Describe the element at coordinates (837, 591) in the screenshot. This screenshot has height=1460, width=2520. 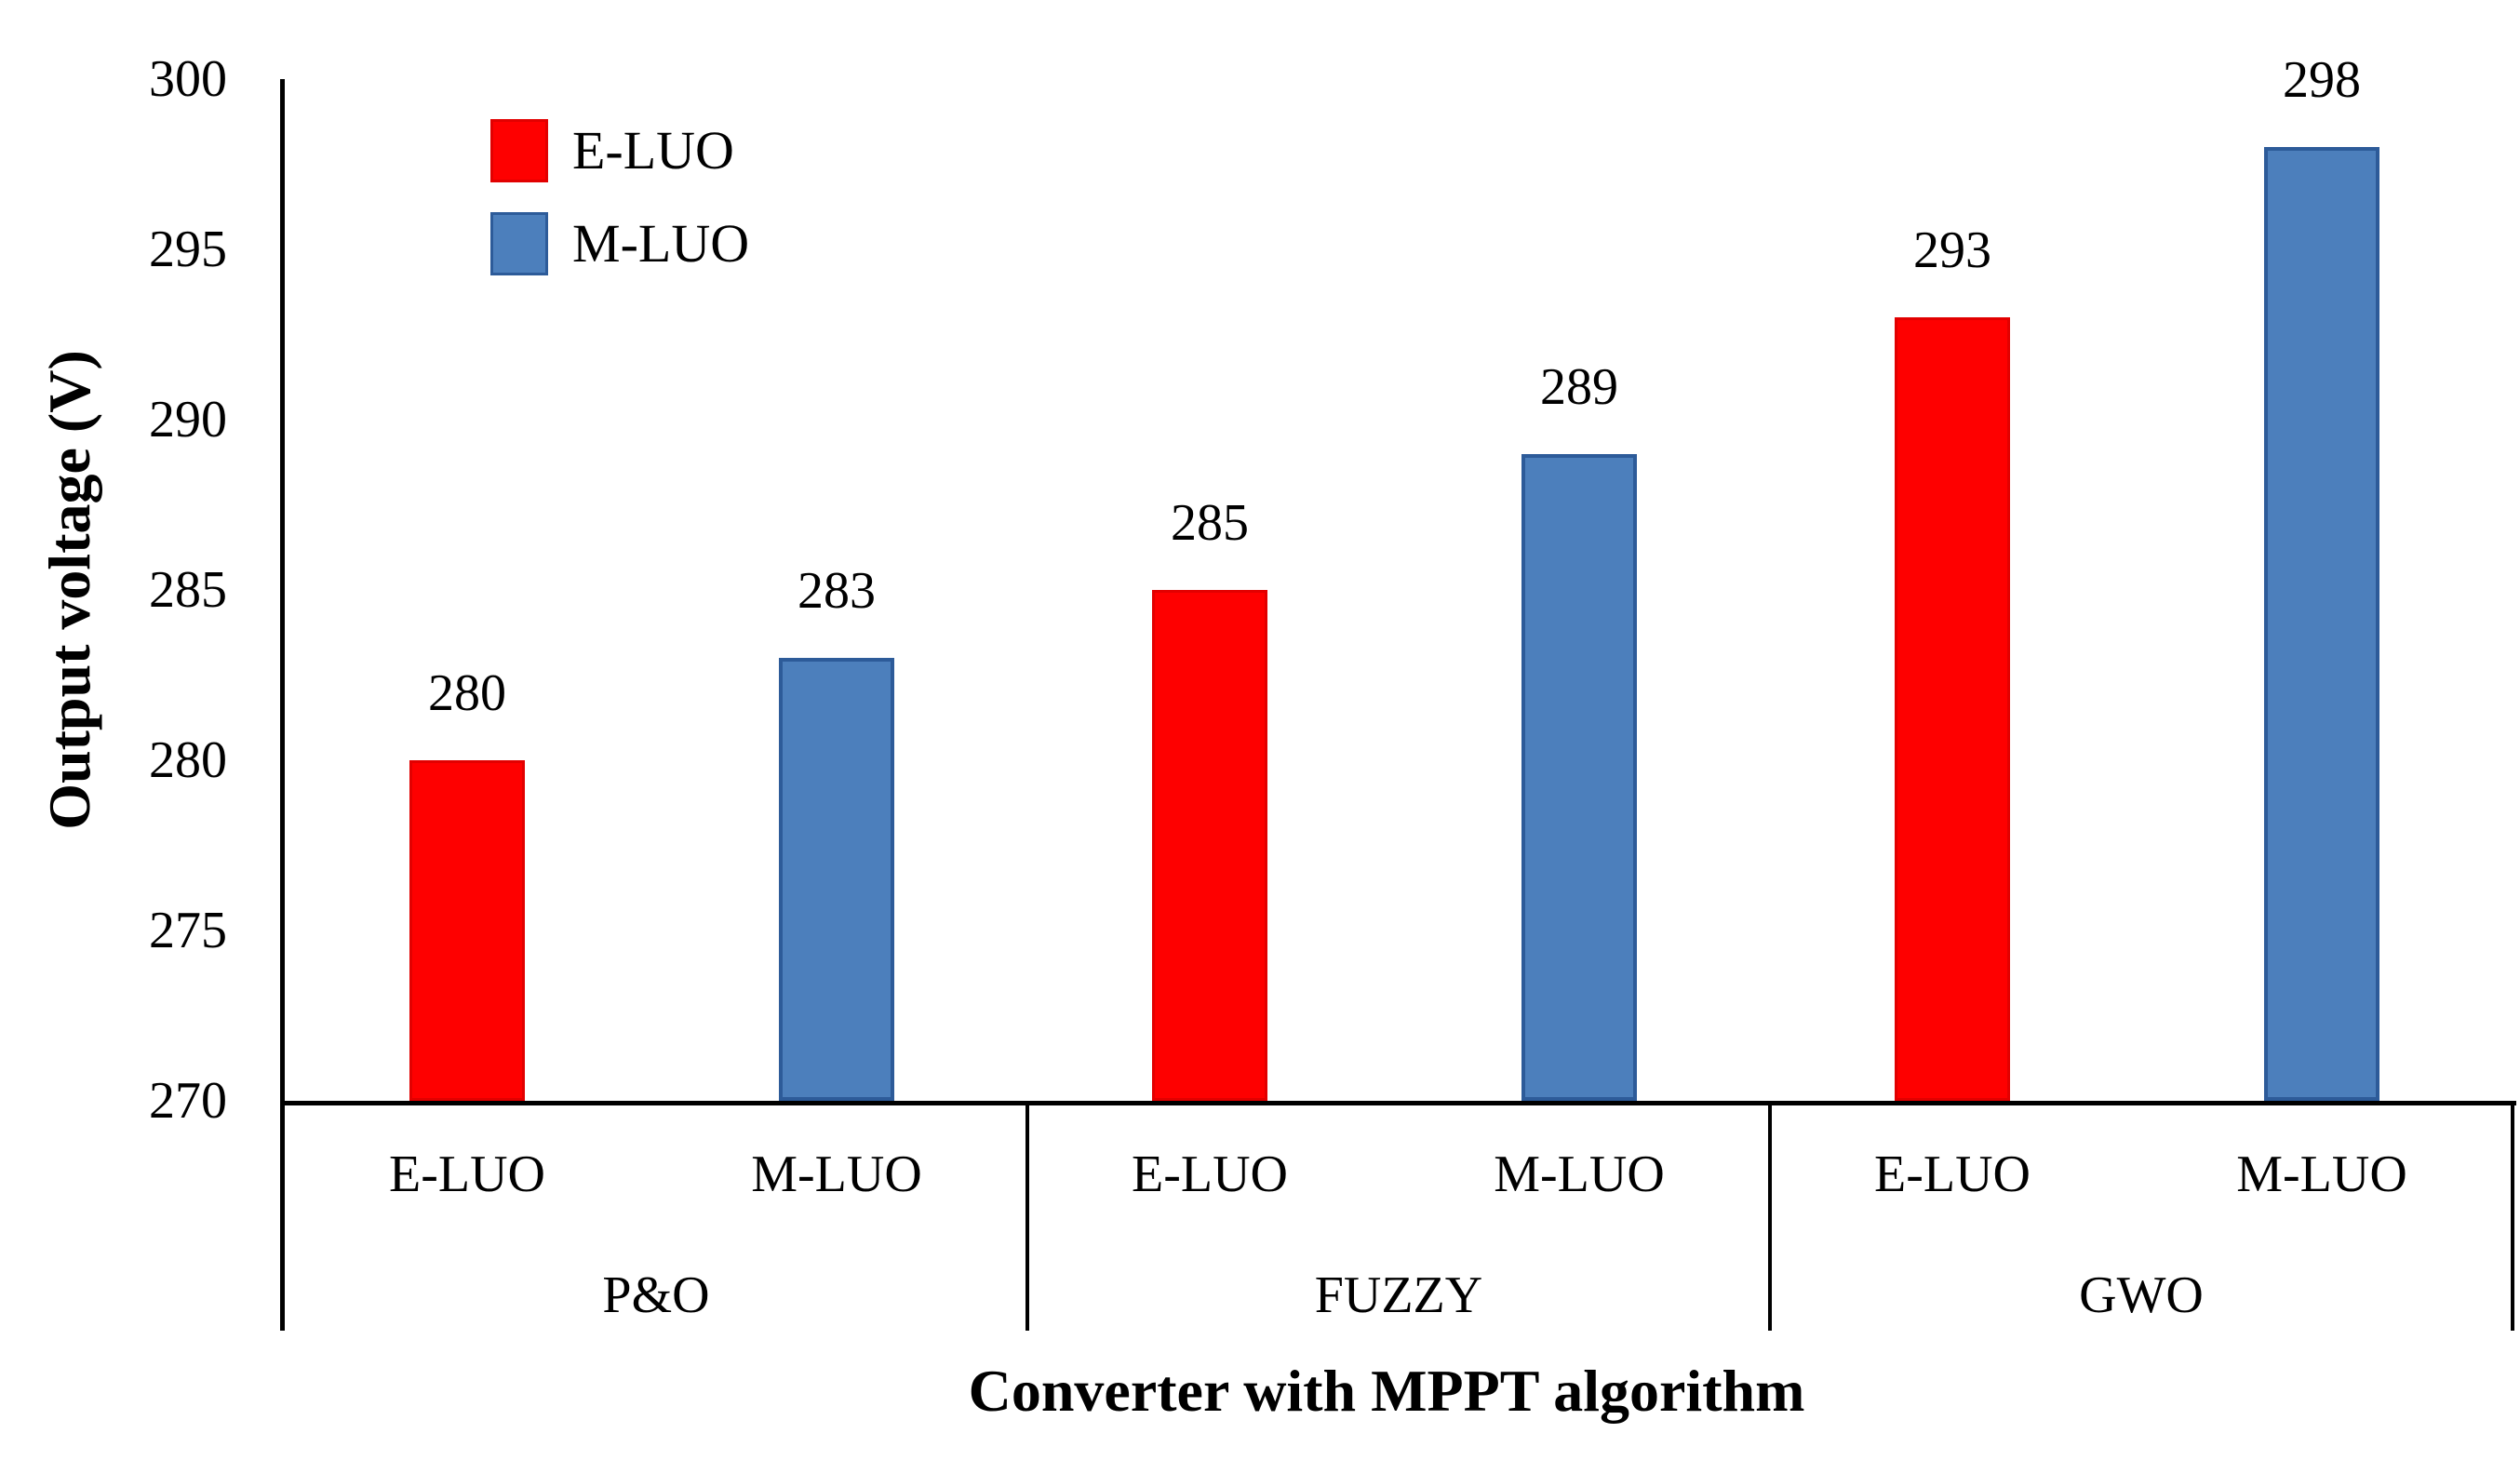
I see `bar-value-p-o-m-luo: 283` at that location.